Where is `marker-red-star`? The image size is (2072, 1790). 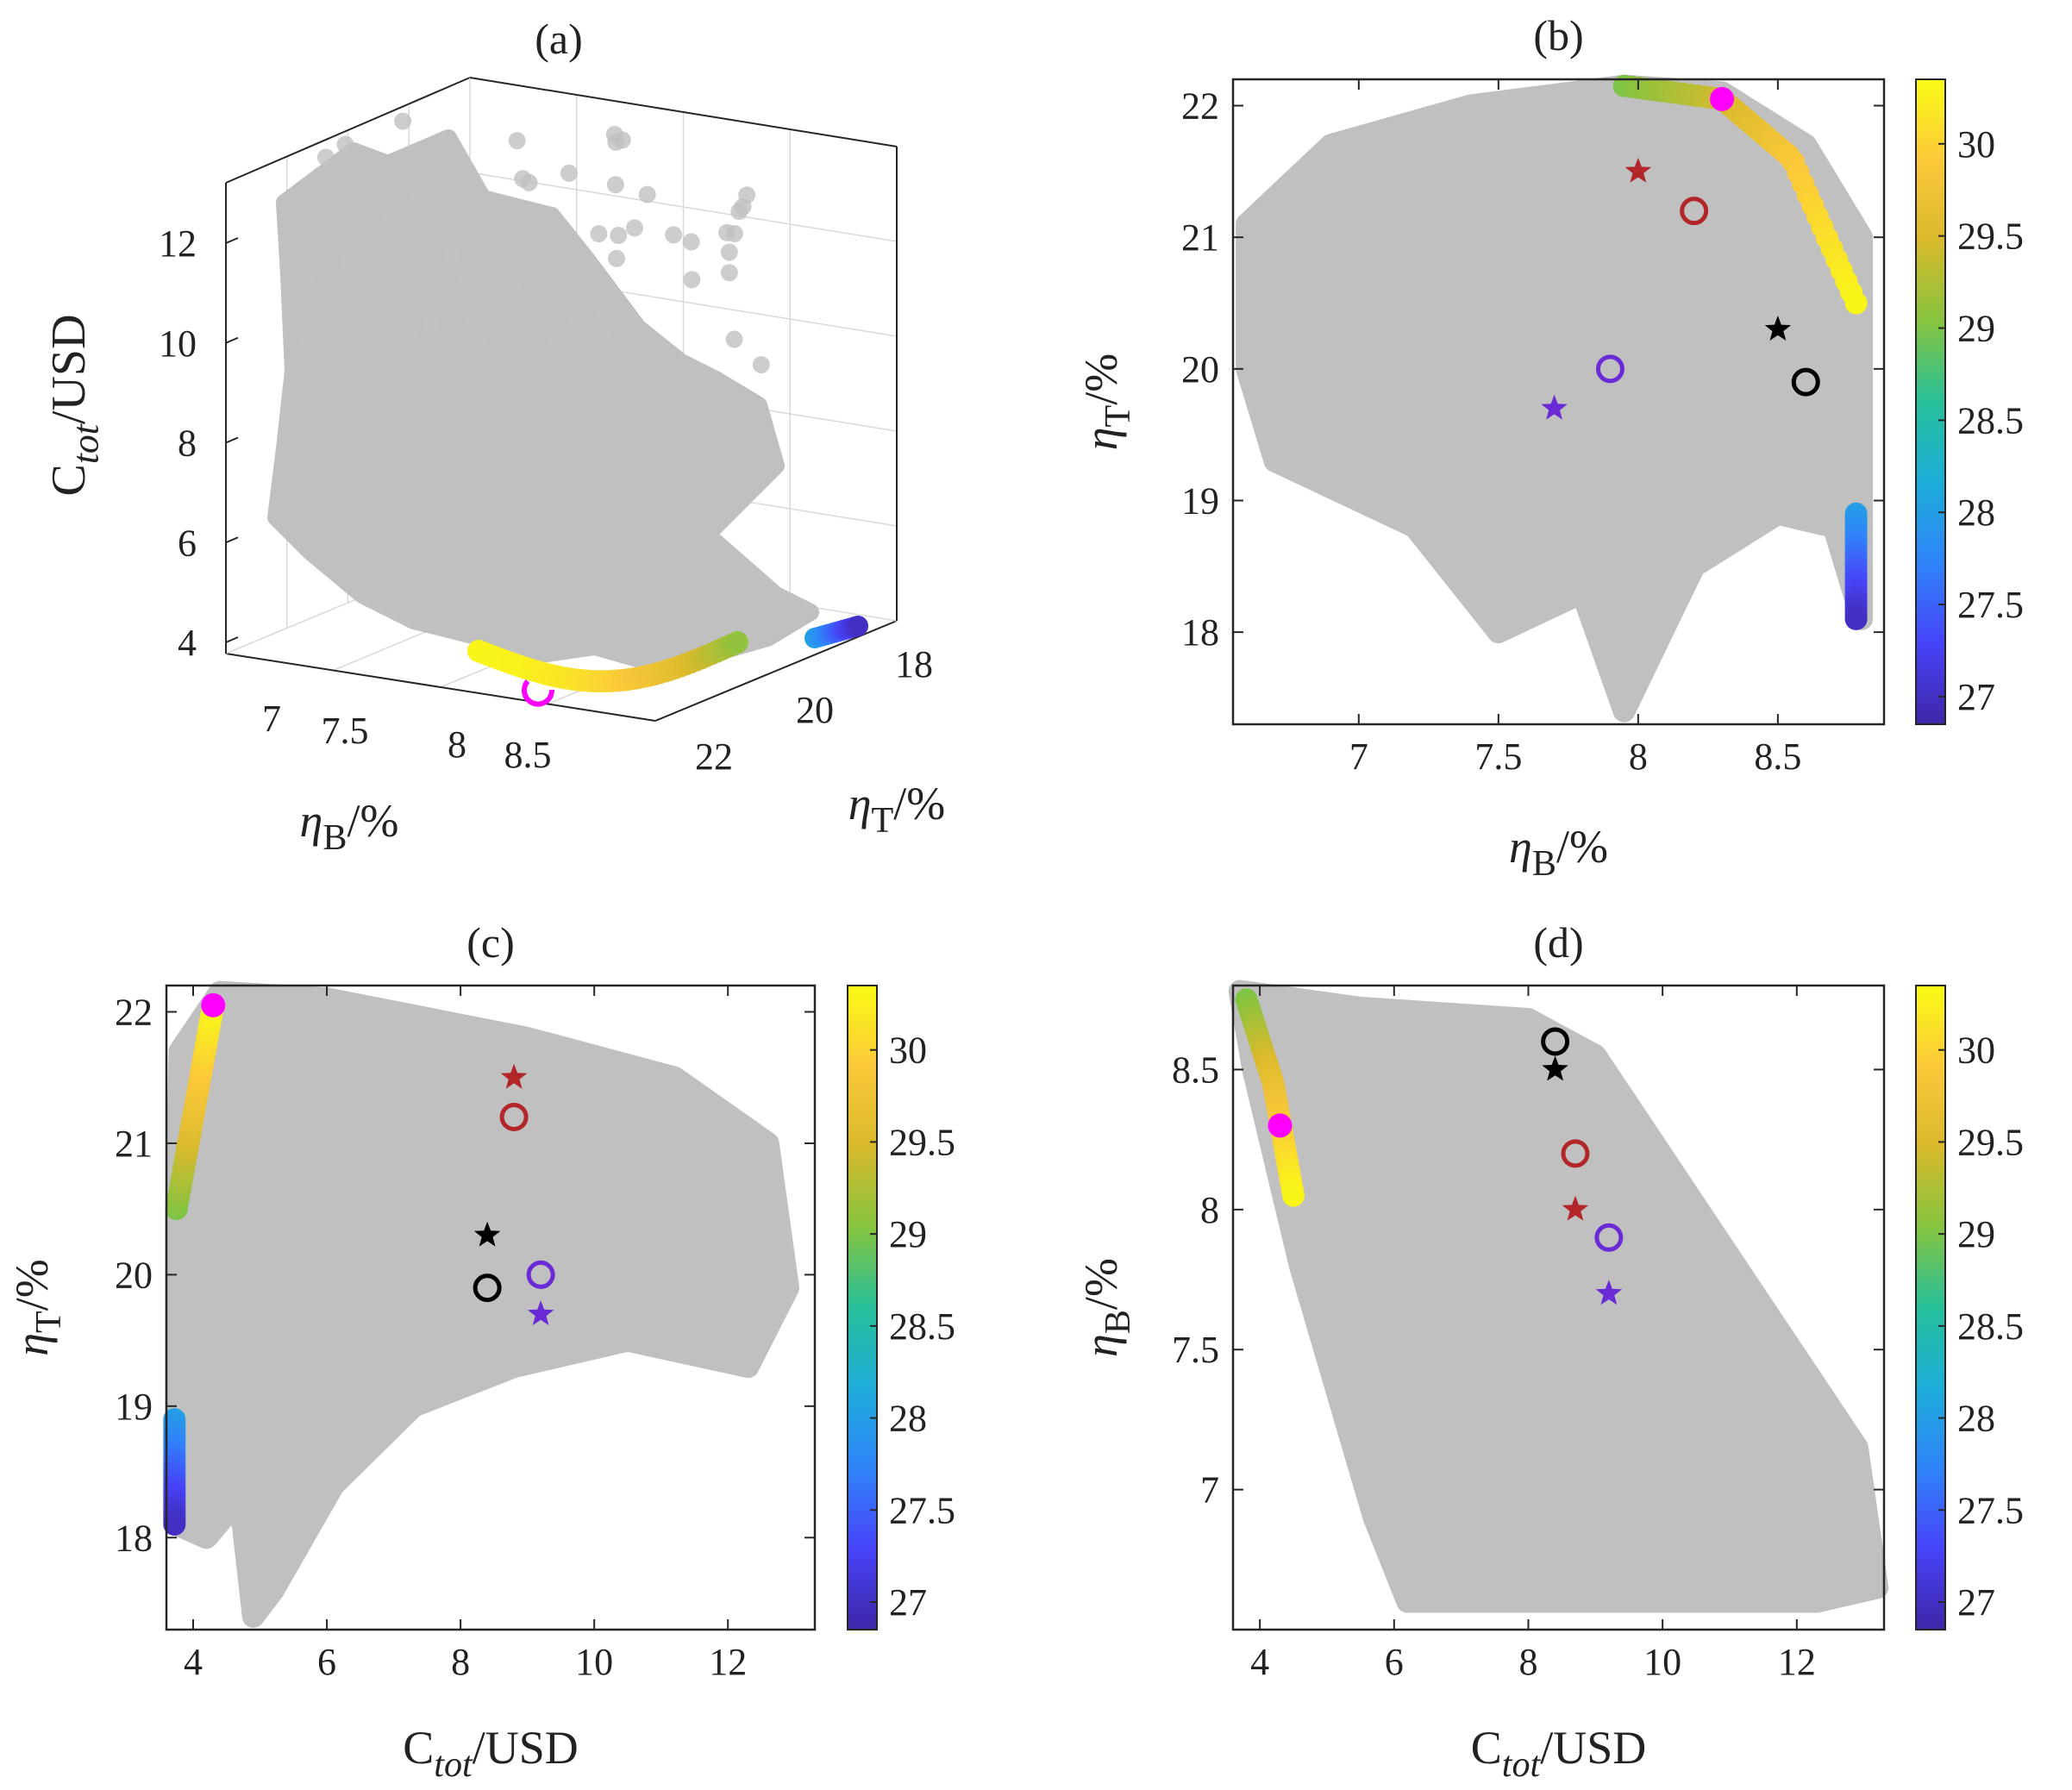 marker-red-star is located at coordinates (1638, 170).